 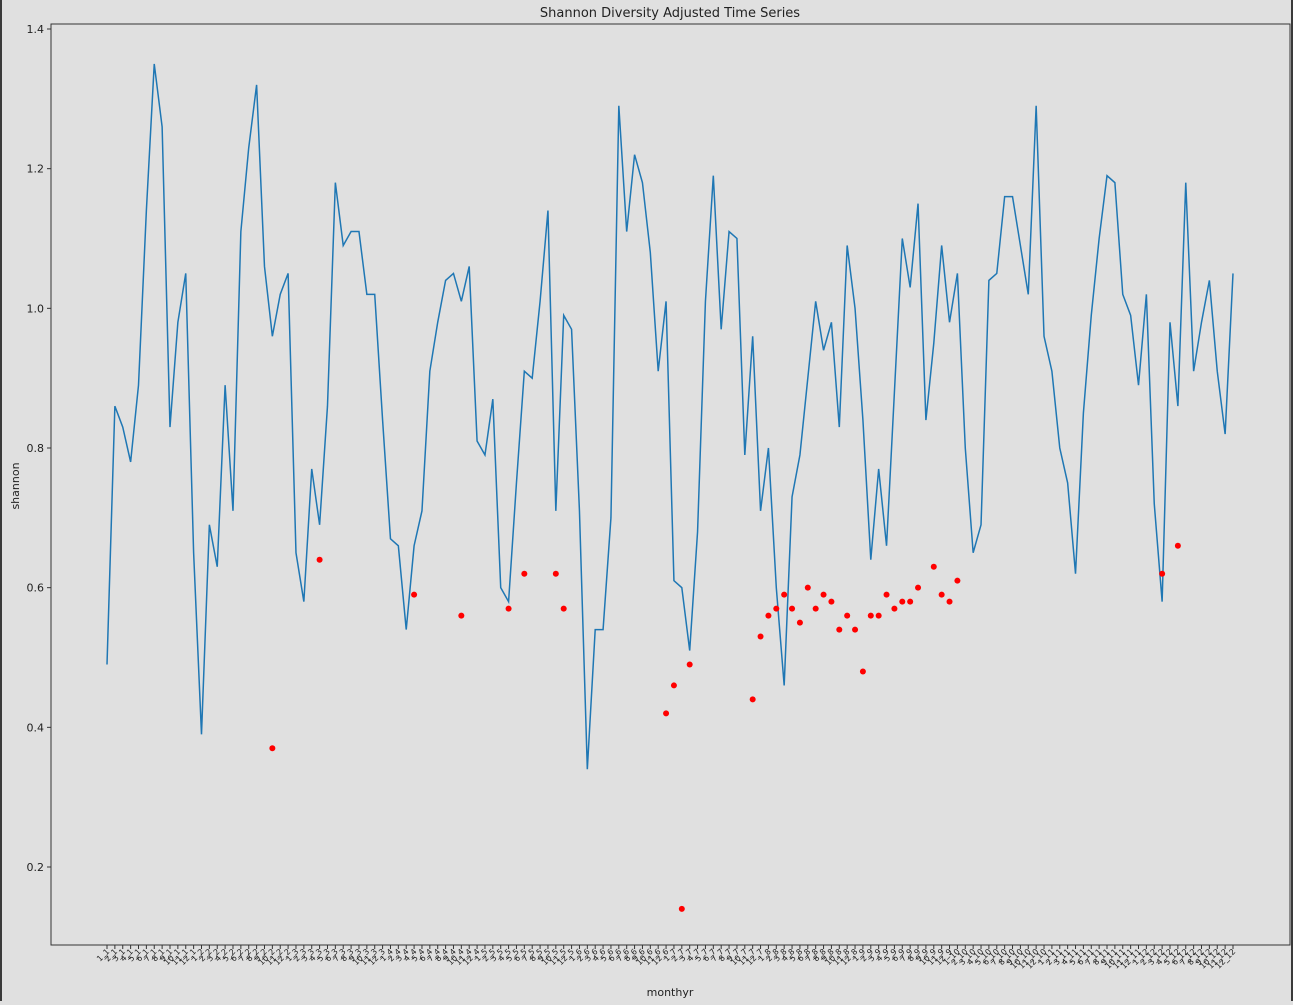 What do you see at coordinates (1, 500) in the screenshot?
I see `window-edge-left` at bounding box center [1, 500].